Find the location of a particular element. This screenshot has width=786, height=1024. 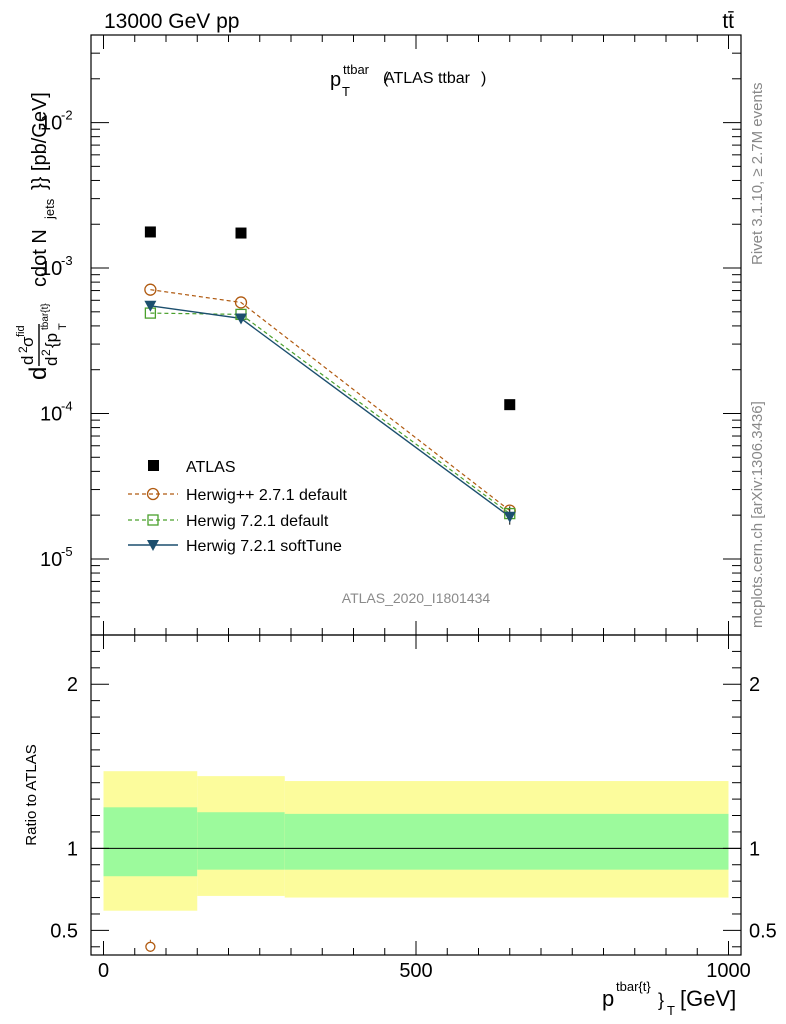

legend-label-herwig721: Herwig 7.2.1 default is located at coordinates (257, 521).